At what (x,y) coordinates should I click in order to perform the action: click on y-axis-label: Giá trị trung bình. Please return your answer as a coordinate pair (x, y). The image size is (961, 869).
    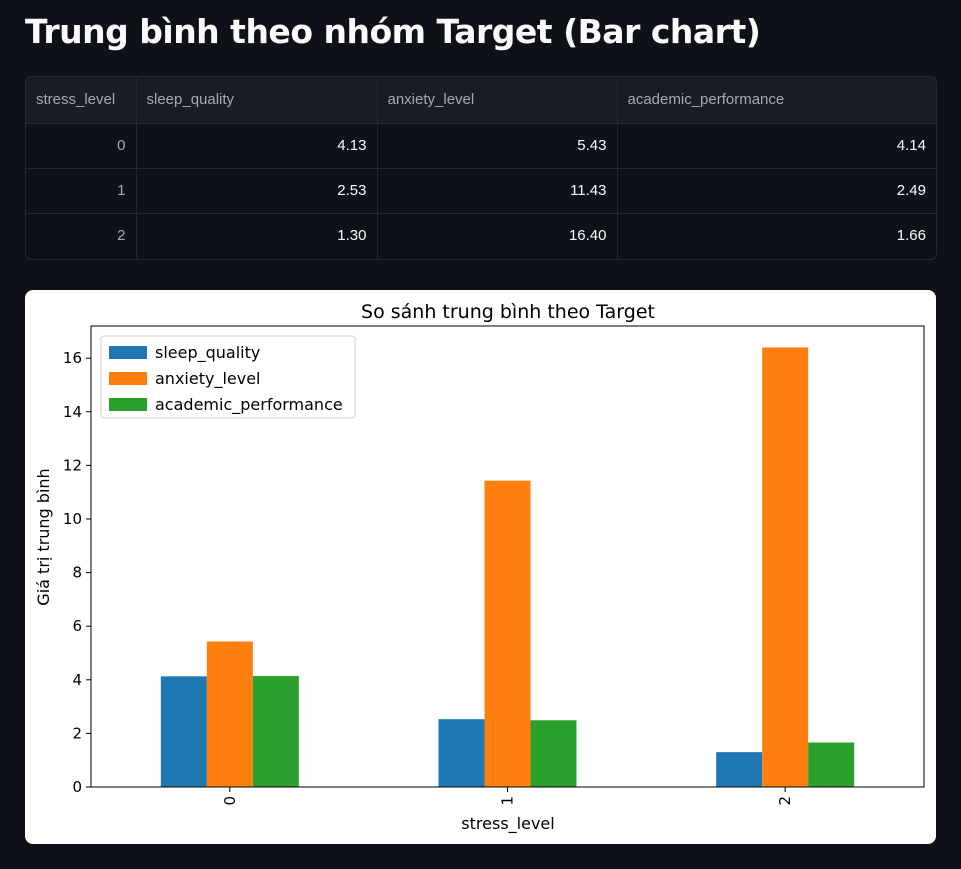
    Looking at the image, I should click on (43, 536).